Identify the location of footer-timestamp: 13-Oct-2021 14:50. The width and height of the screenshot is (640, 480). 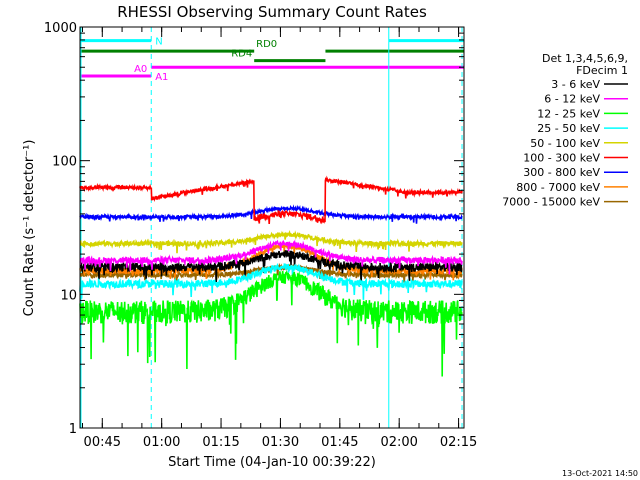
(600, 473).